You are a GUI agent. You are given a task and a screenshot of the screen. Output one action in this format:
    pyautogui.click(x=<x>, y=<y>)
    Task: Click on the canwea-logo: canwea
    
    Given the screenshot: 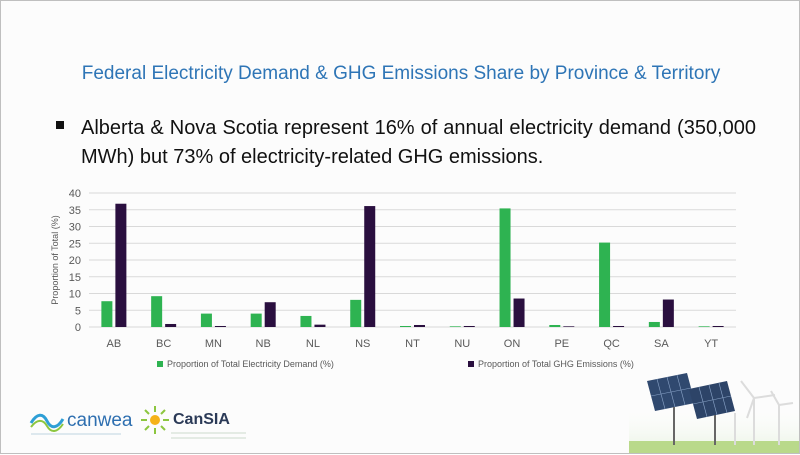 What is the action you would take?
    pyautogui.click(x=81, y=426)
    